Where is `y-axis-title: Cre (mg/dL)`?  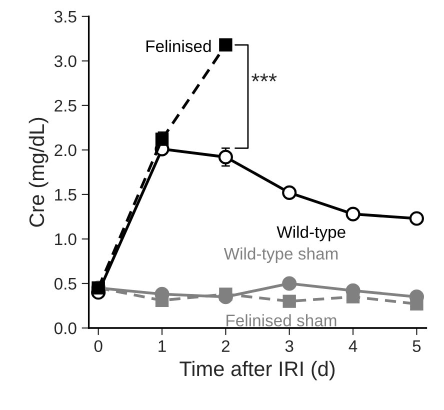 y-axis-title: Cre (mg/dL) is located at coordinates (38, 172).